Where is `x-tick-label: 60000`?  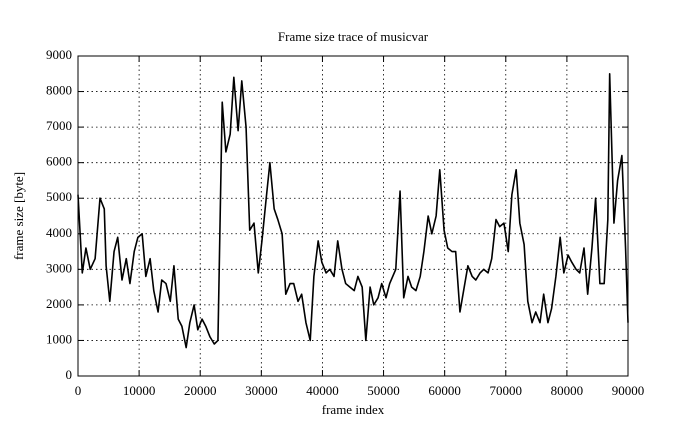
x-tick-label: 60000 is located at coordinates (444, 390).